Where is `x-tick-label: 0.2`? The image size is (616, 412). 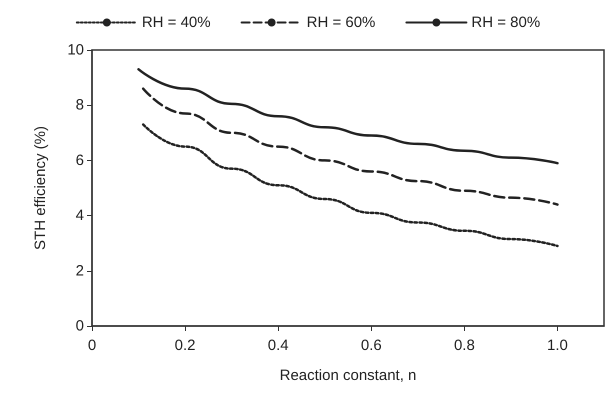 x-tick-label: 0.2 is located at coordinates (185, 345).